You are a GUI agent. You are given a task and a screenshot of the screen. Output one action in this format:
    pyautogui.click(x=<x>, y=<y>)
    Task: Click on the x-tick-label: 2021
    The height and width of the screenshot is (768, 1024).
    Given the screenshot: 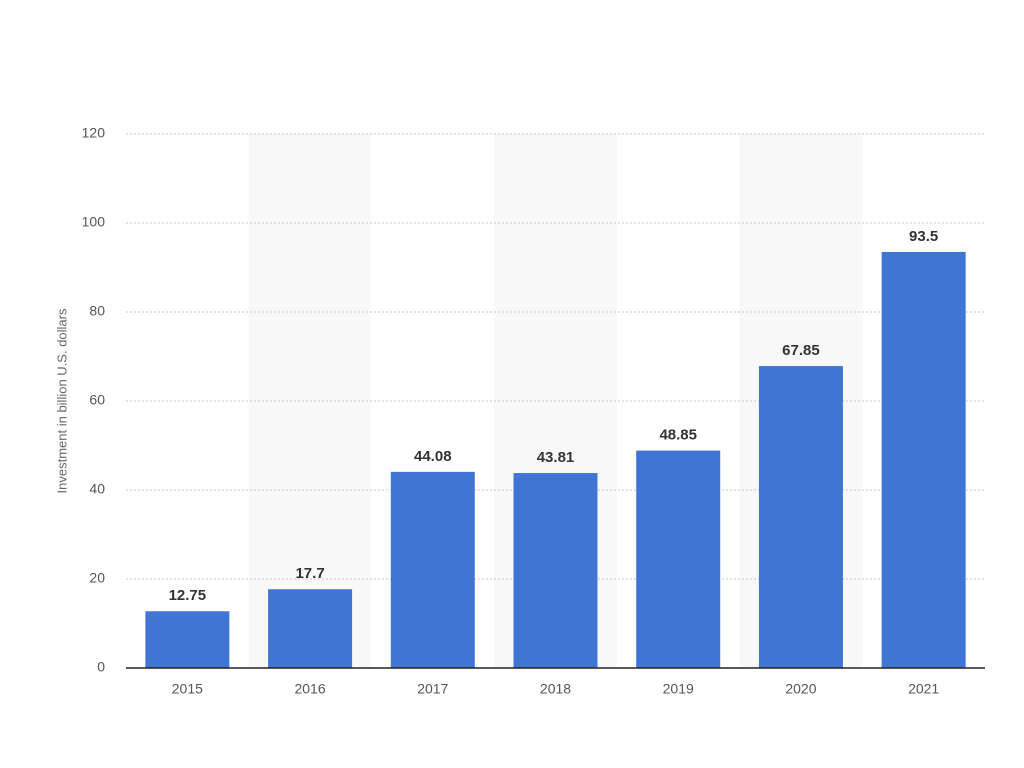 What is the action you would take?
    pyautogui.click(x=923, y=689)
    